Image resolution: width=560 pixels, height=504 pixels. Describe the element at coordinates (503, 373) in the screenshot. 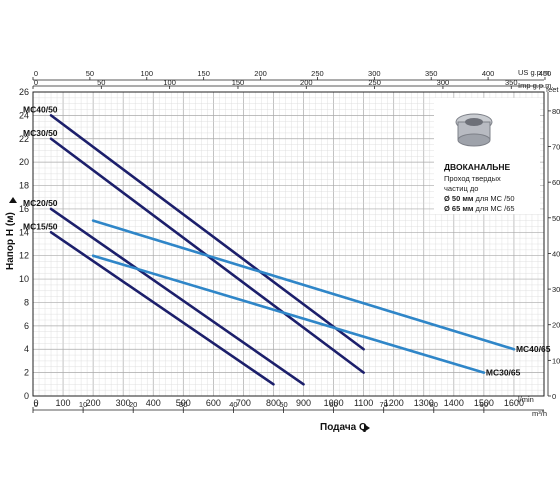

I see `series-label: MC30/65` at that location.